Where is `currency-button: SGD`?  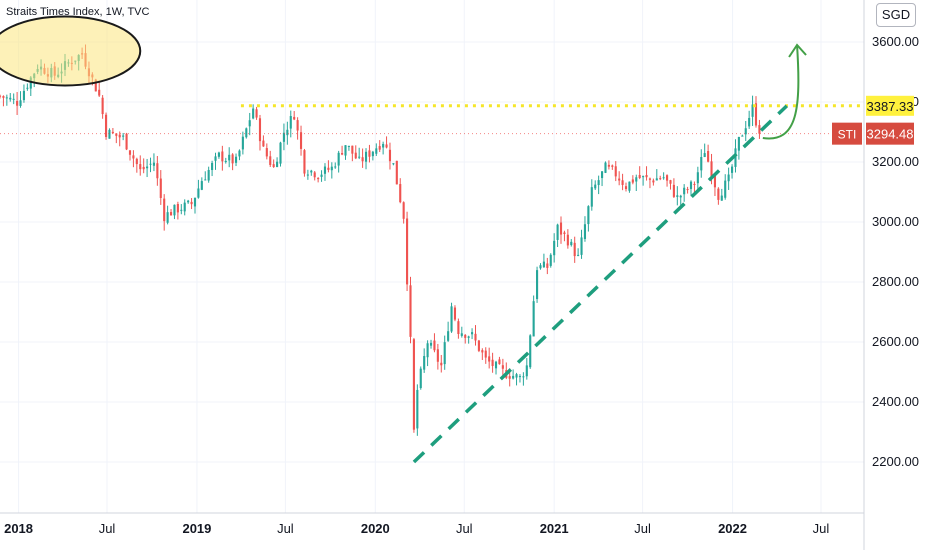
currency-button: SGD is located at coordinates (896, 15).